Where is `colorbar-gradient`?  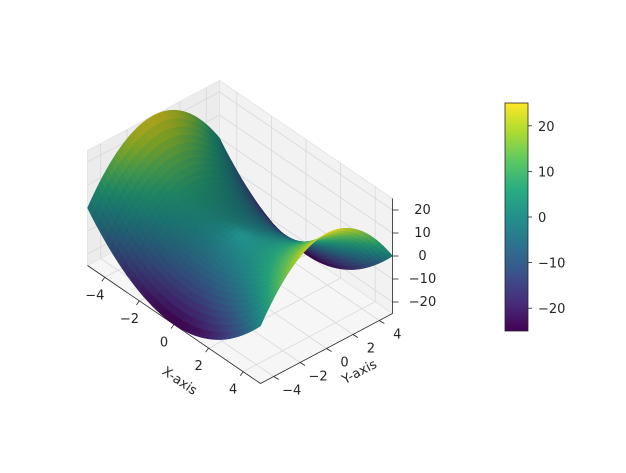
colorbar-gradient is located at coordinates (516, 217).